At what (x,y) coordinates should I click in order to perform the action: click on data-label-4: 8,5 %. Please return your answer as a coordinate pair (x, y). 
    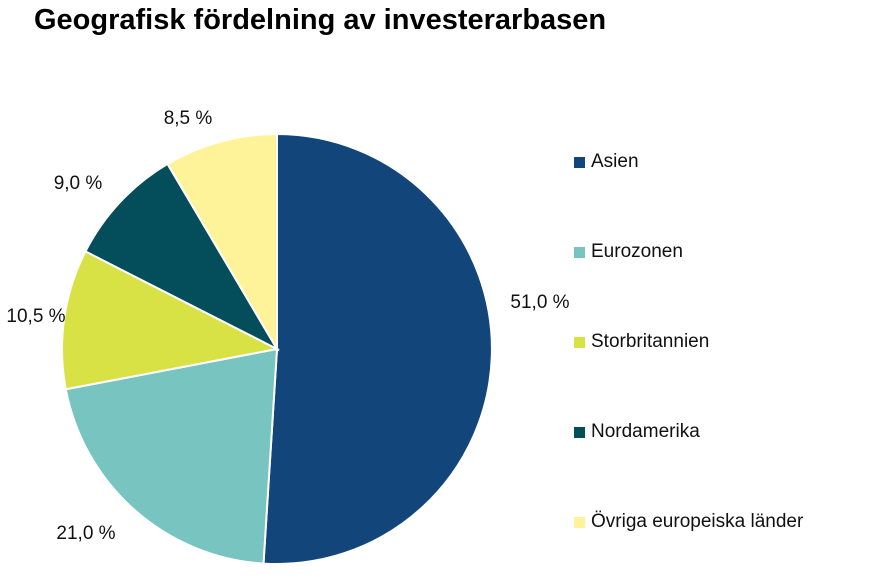
    Looking at the image, I should click on (188, 118).